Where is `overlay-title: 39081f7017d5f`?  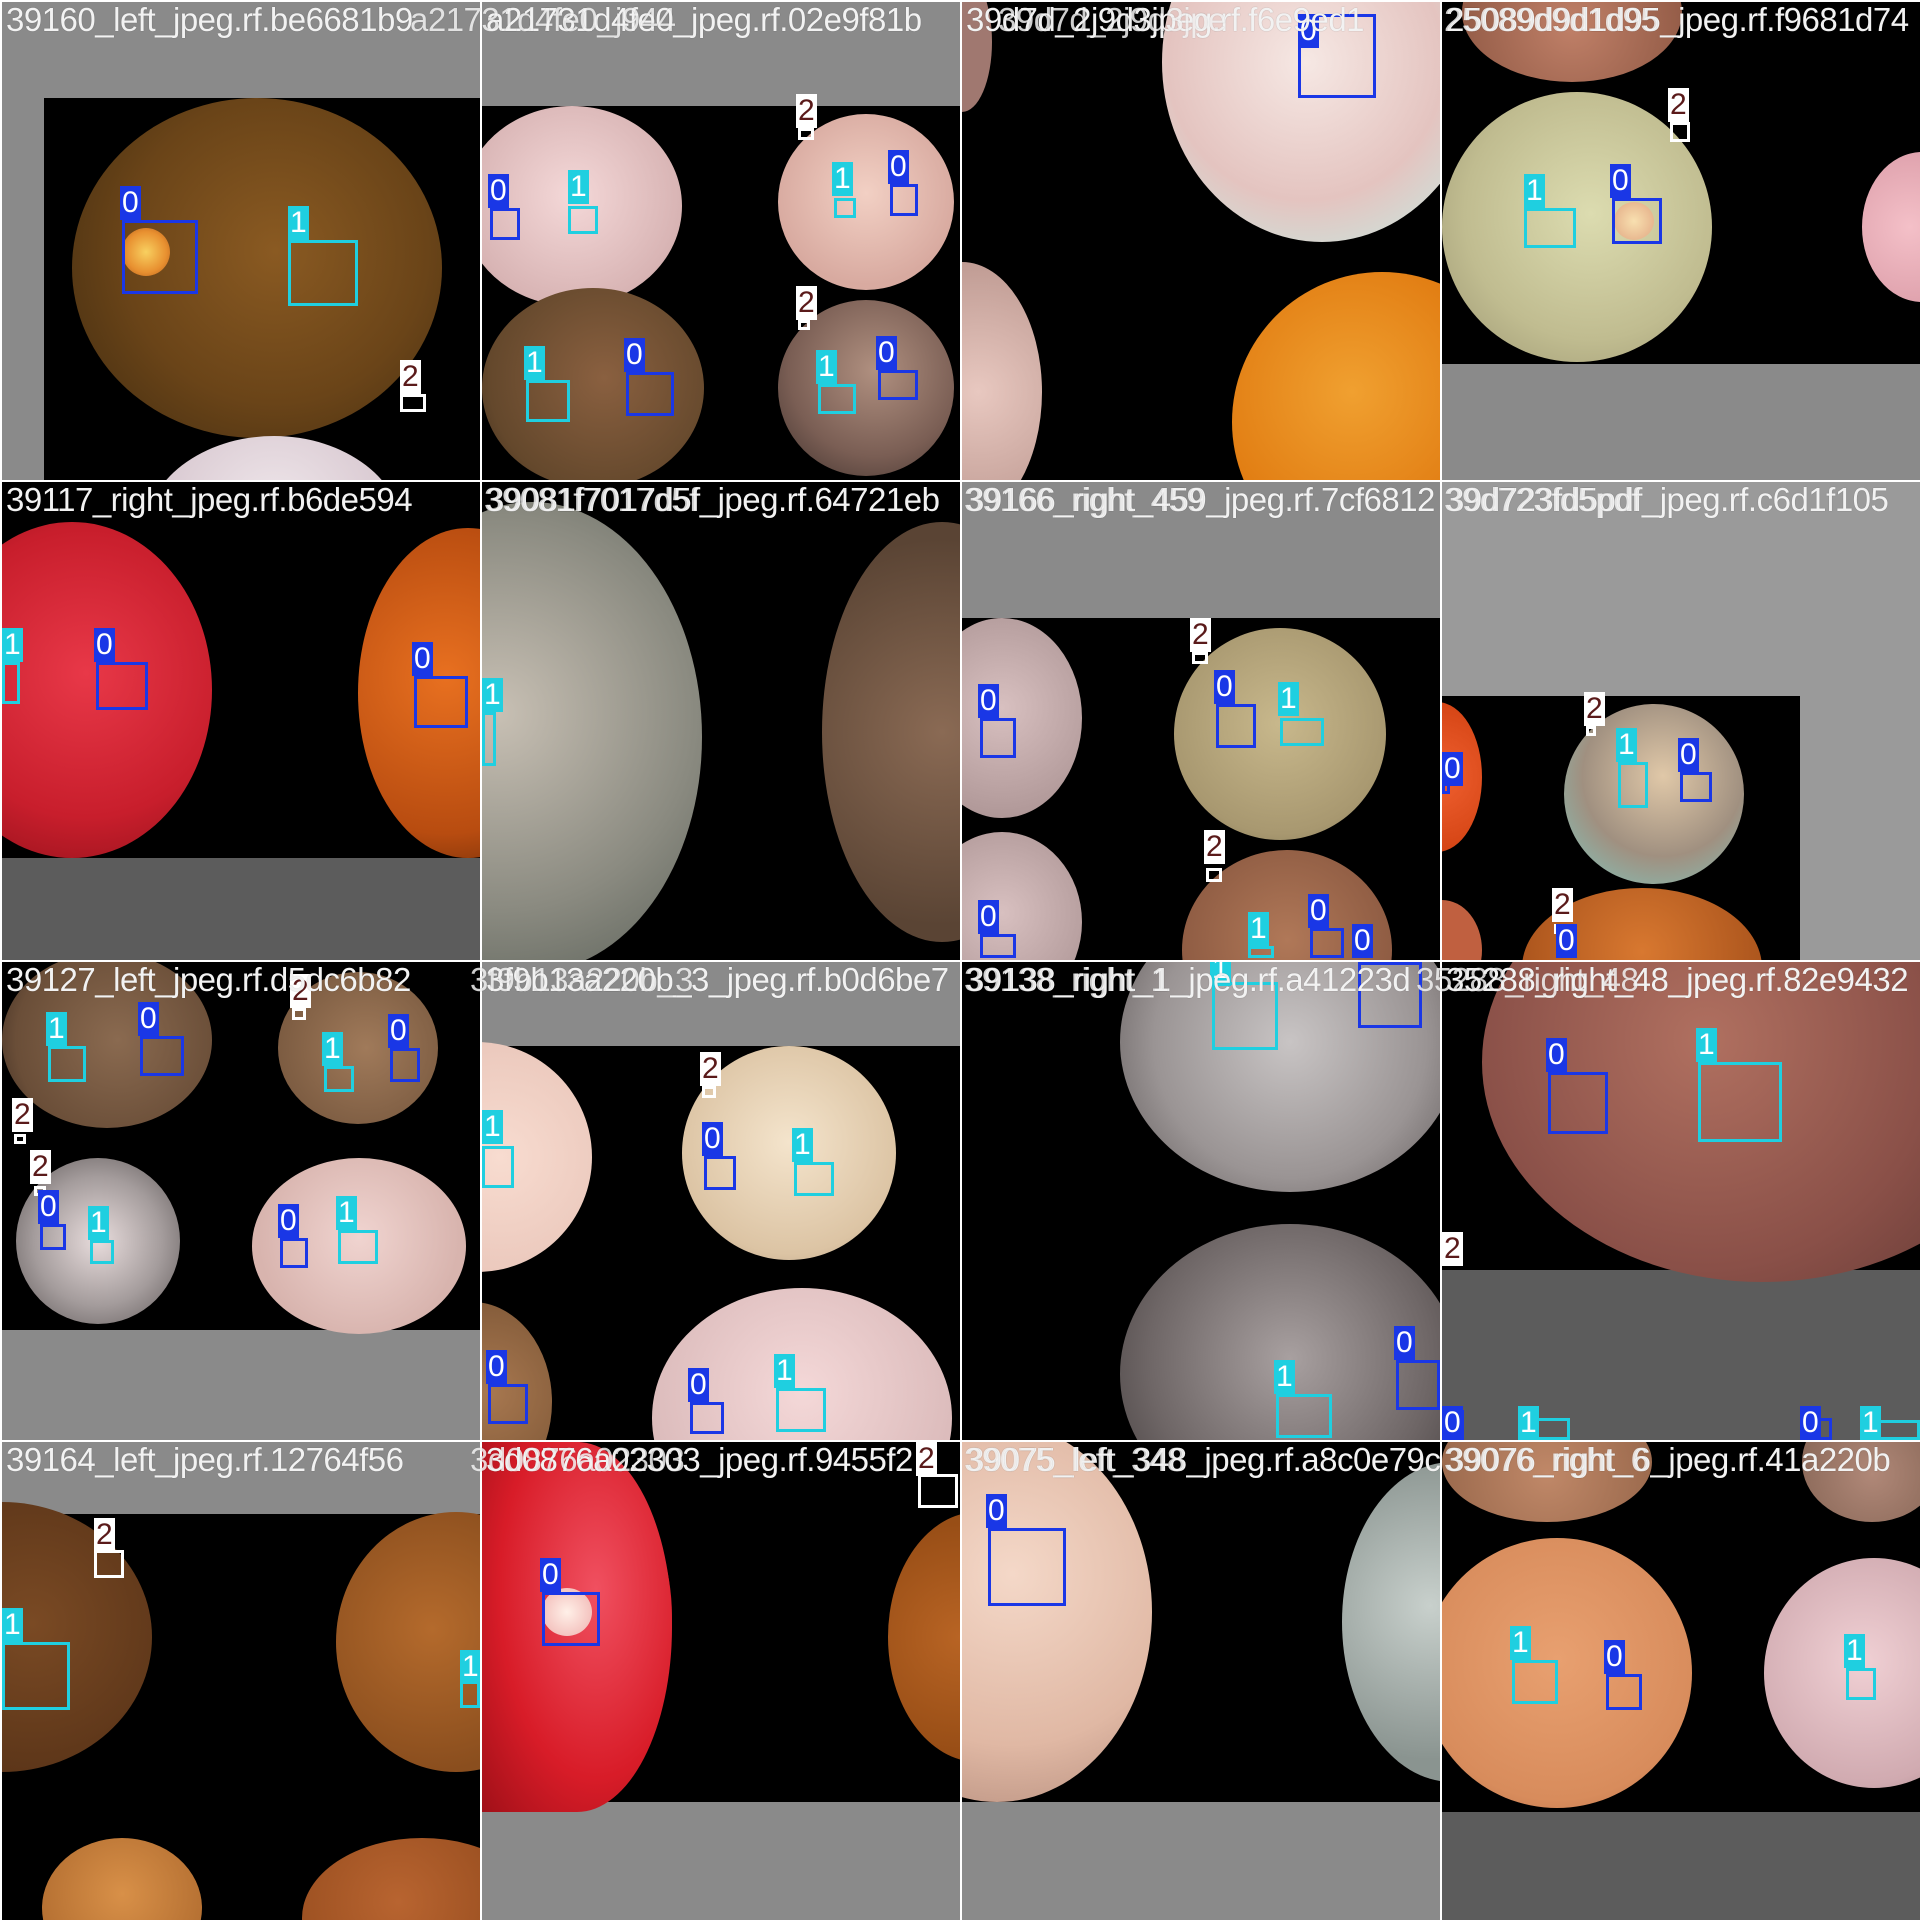
overlay-title: 39081f7017d5f is located at coordinates (591, 499).